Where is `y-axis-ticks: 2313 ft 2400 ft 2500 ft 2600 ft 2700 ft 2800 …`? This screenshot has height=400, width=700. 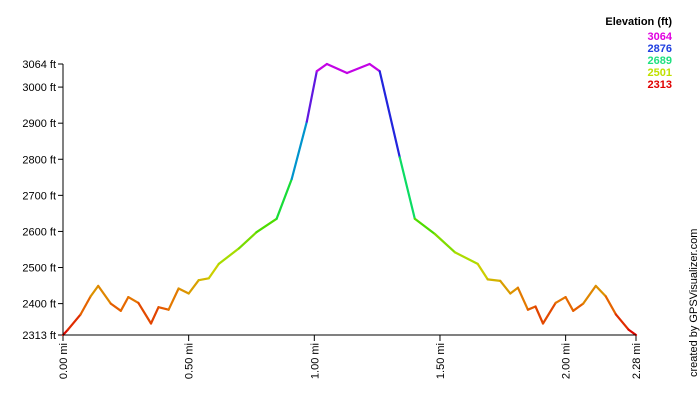 y-axis-ticks: 2313 ft 2400 ft 2500 ft 2600 ft 2700 ft 2800 … is located at coordinates (42, 200).